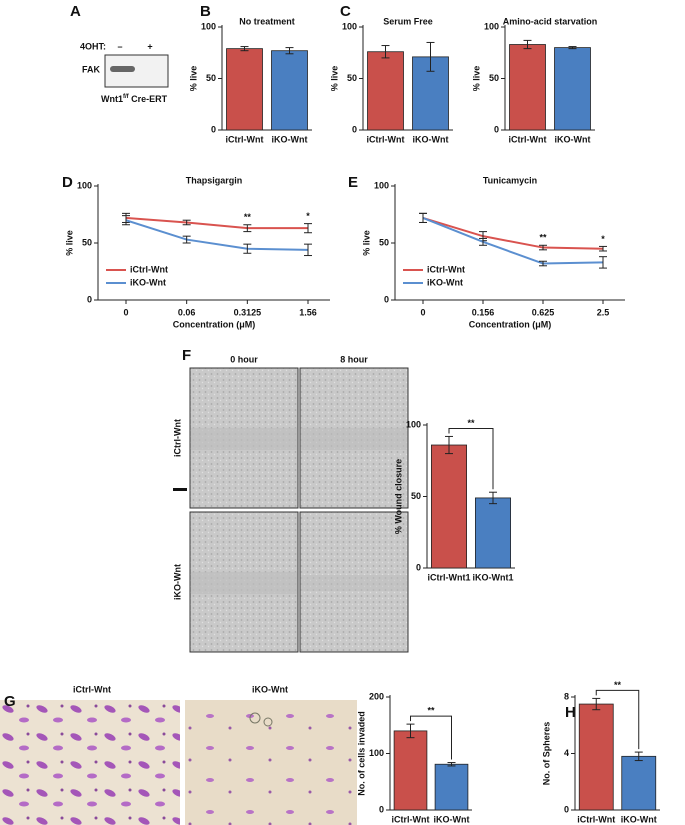 Image resolution: width=685 pixels, height=825 pixels. Describe the element at coordinates (93, 46) in the screenshot. I see `blot-treatment-label: 4OHT:` at that location.